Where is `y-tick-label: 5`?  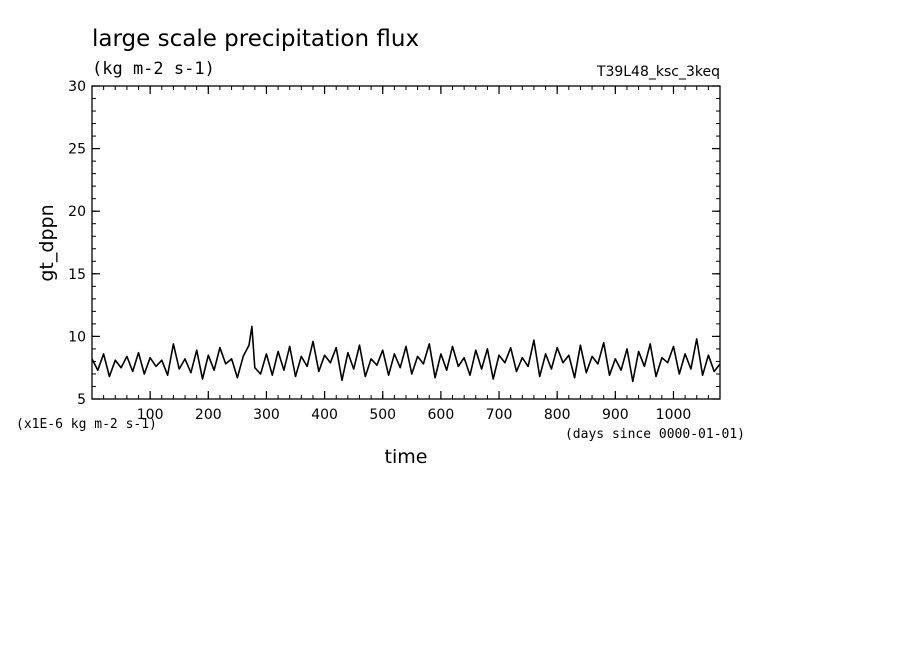 y-tick-label: 5 is located at coordinates (81, 400).